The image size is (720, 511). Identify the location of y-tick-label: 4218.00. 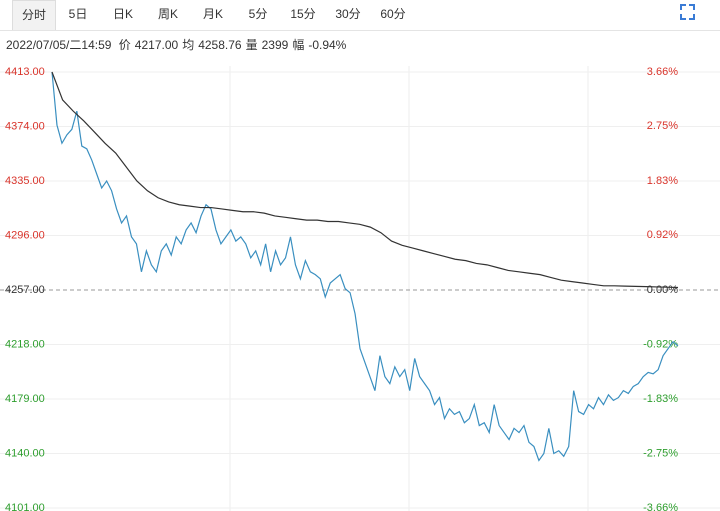
(25, 344).